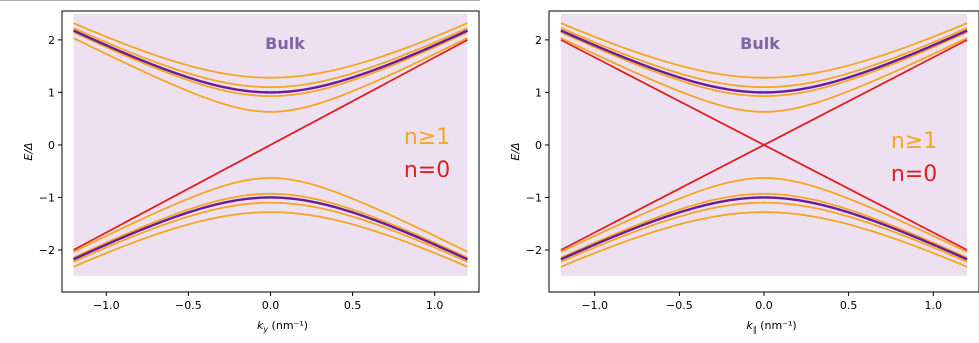  I want to click on top-border-line, so click(240, 0).